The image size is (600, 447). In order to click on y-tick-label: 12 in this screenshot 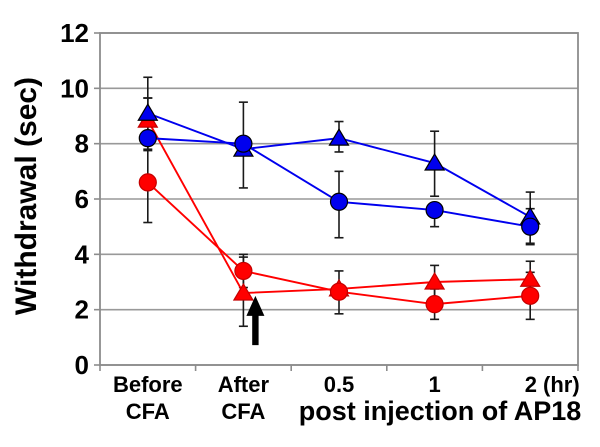, I will do `click(74, 33)`.